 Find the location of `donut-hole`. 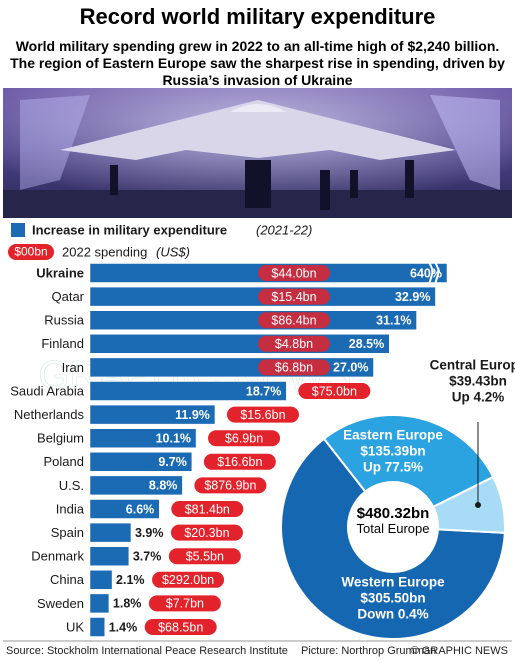

donut-hole is located at coordinates (393, 527).